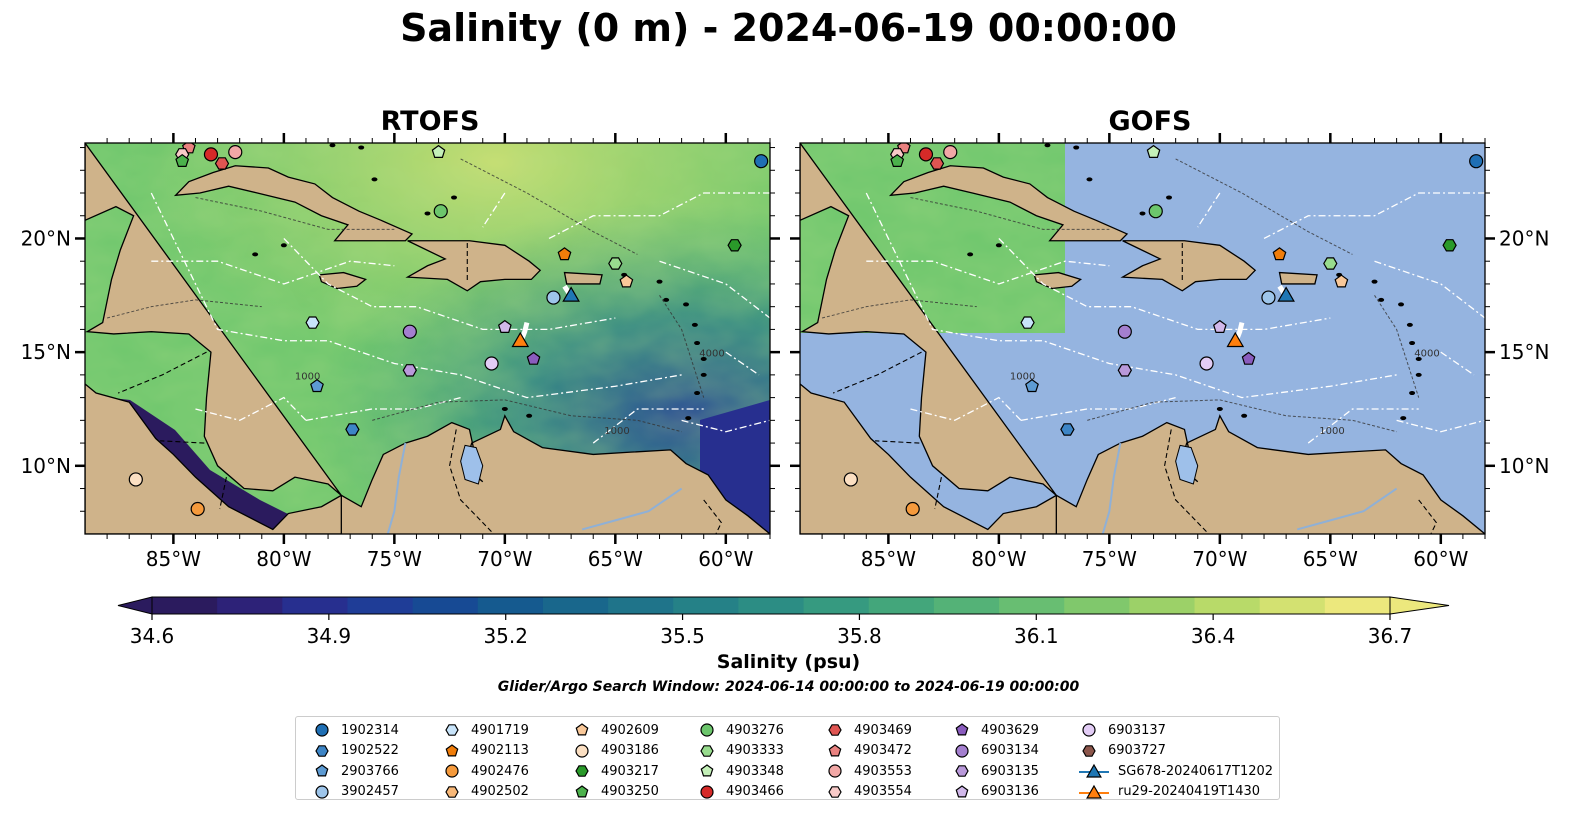  I want to click on legend-item: 6903136, so click(995, 792).